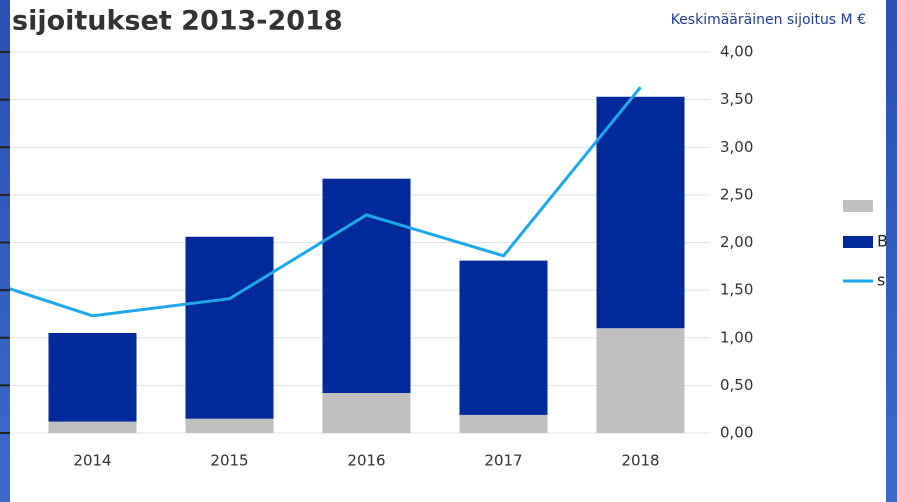  I want to click on x-tick-label: 2017, so click(503, 461).